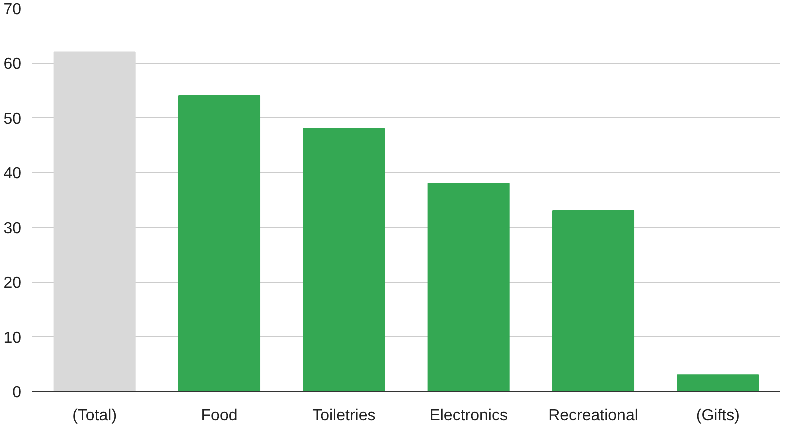 The width and height of the screenshot is (786, 427). Describe the element at coordinates (344, 416) in the screenshot. I see `x-tick-label: Toiletries` at that location.